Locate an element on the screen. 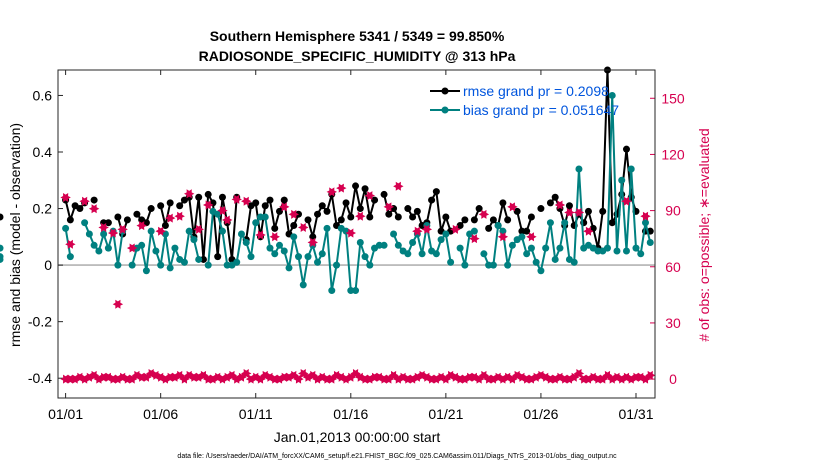 The height and width of the screenshot is (470, 830). x-tick-label: 01/21 is located at coordinates (445, 414).